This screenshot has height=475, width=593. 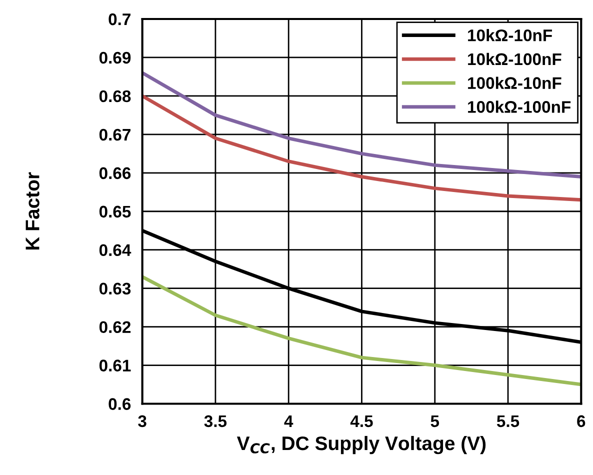 What do you see at coordinates (115, 250) in the screenshot?
I see `y-tick-label: 0.64` at bounding box center [115, 250].